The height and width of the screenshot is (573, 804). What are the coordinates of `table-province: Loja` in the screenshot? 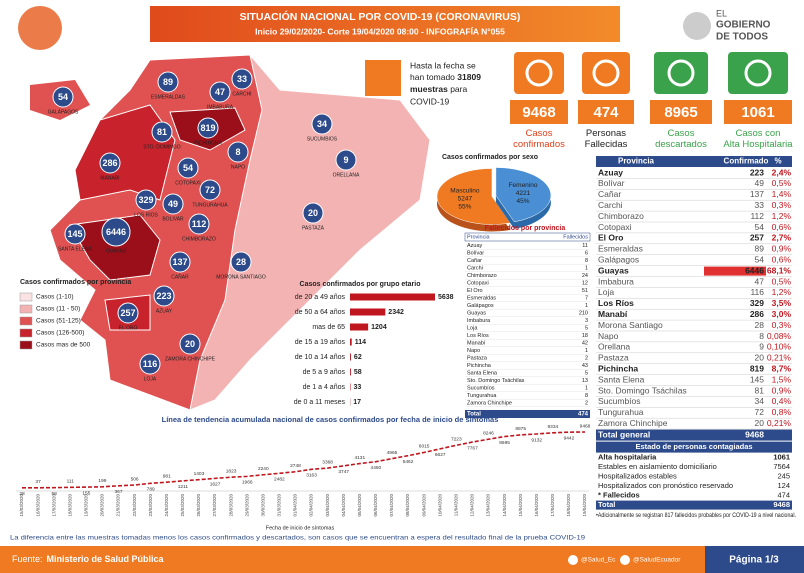 It's located at (606, 292).